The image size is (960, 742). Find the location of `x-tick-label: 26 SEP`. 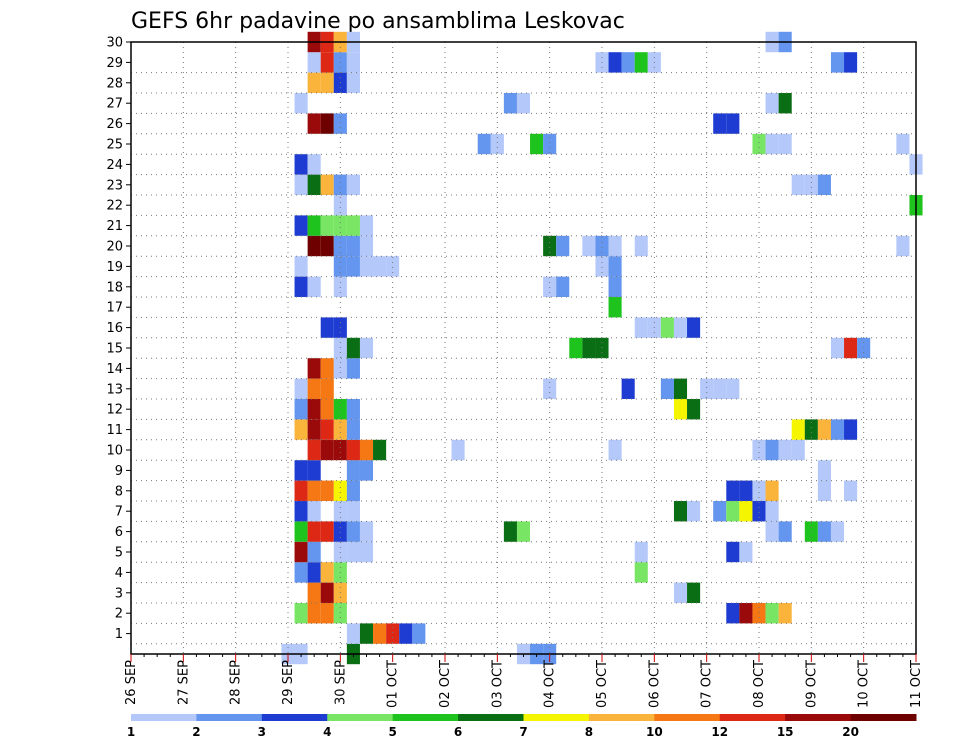

x-tick-label: 26 SEP is located at coordinates (131, 682).